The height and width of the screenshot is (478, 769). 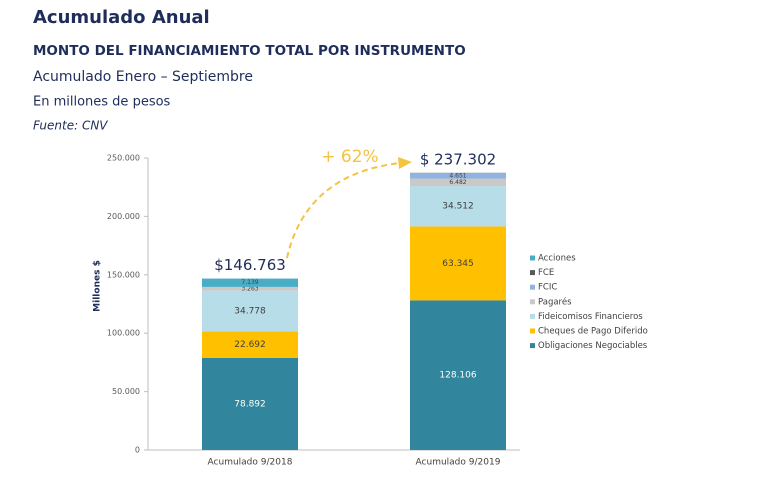 What do you see at coordinates (121, 17) in the screenshot?
I see `title: Acumulado Anual` at bounding box center [121, 17].